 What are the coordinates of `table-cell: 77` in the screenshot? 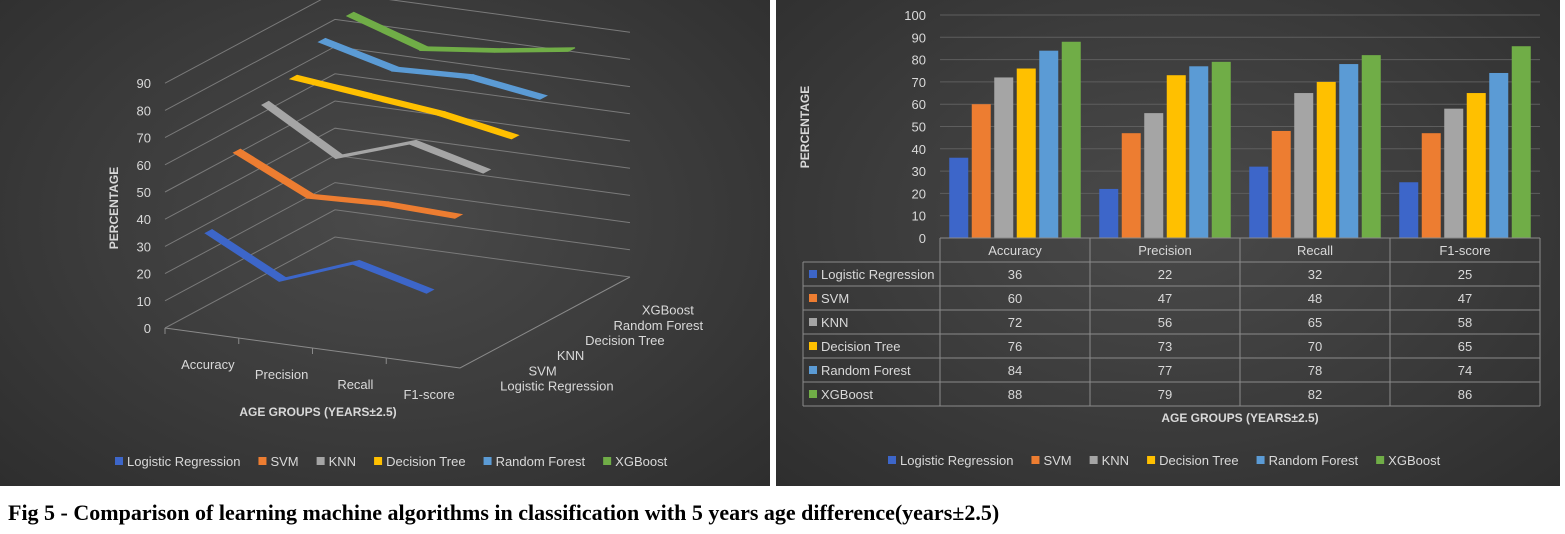 It's located at (1165, 370).